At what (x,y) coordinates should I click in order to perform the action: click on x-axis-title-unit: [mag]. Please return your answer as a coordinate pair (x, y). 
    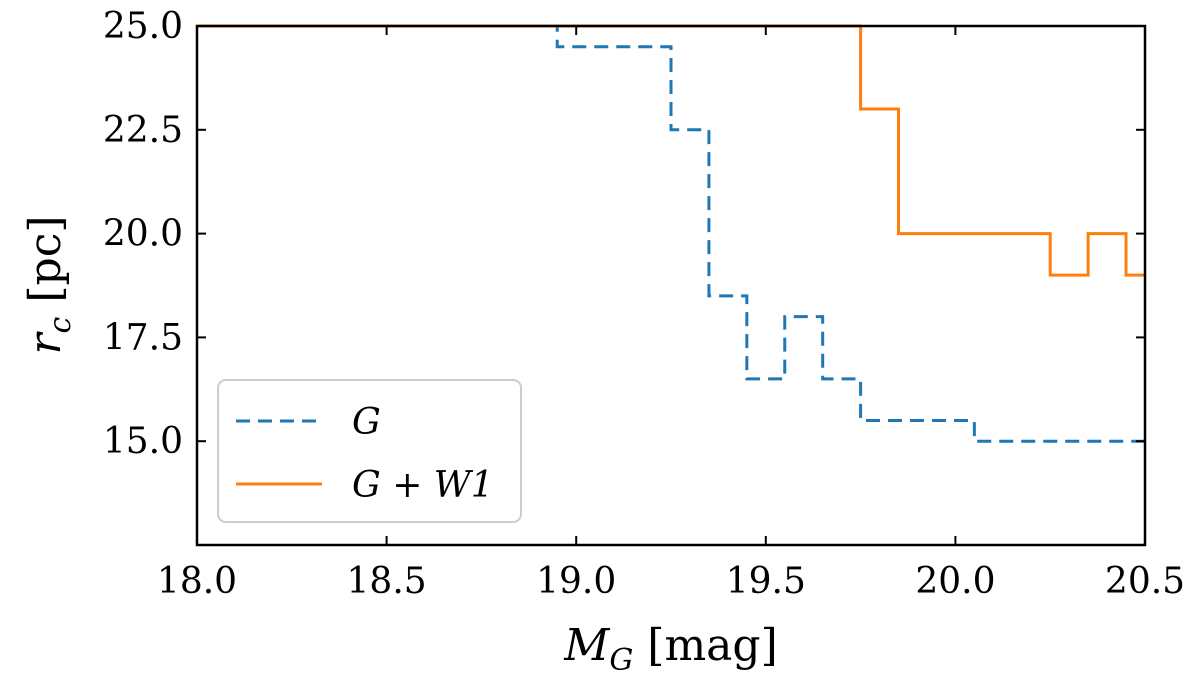
    Looking at the image, I should click on (712, 645).